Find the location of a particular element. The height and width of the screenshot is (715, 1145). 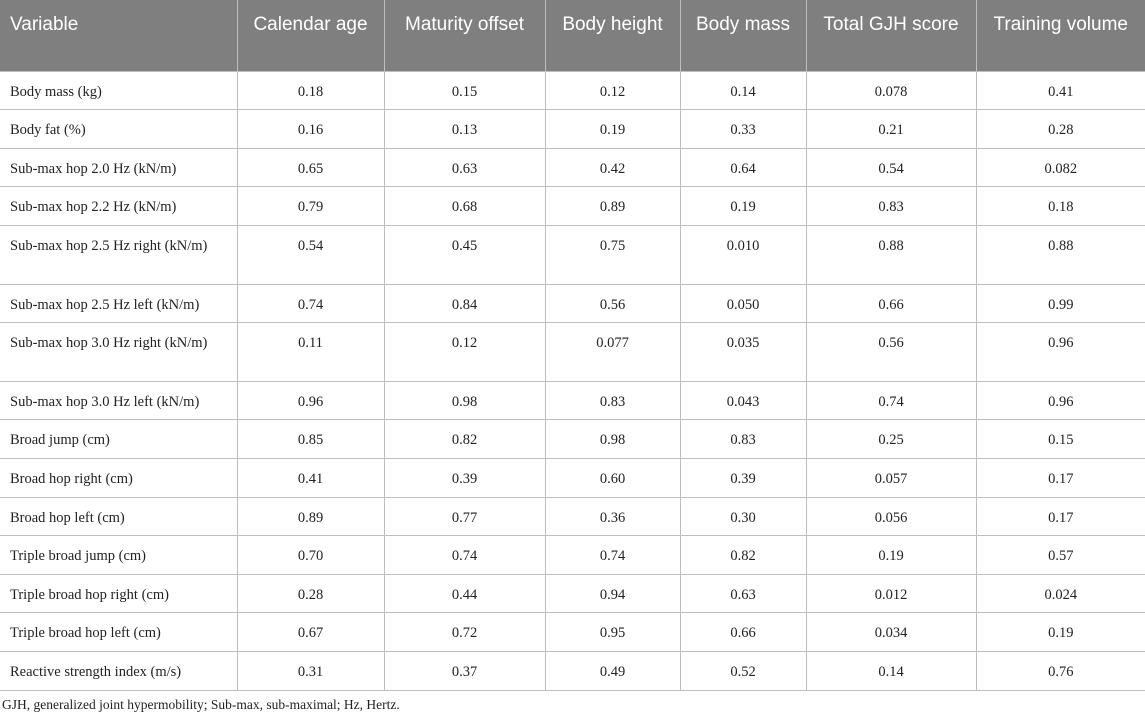

table-cell: 0.49 is located at coordinates (612, 671).